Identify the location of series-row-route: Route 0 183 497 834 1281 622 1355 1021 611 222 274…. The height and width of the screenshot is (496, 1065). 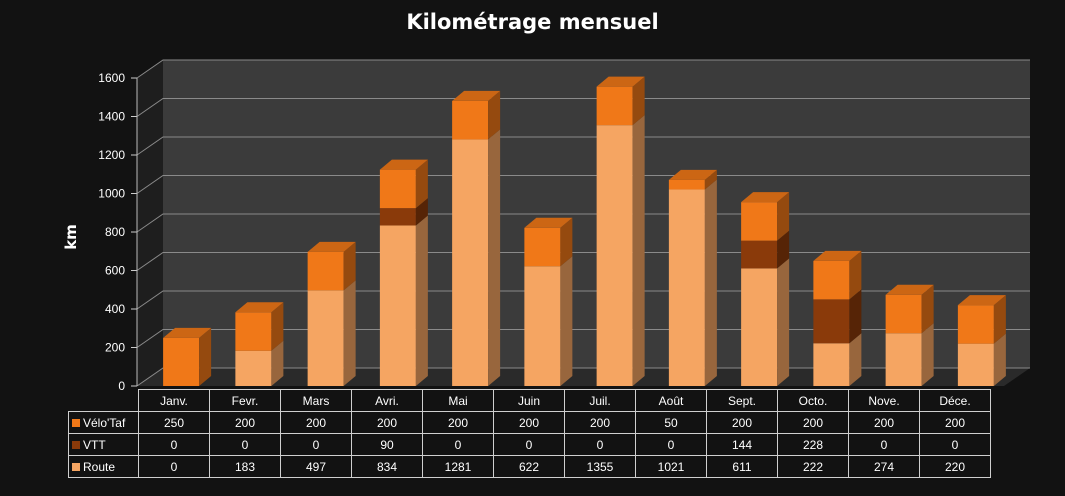
(529, 466).